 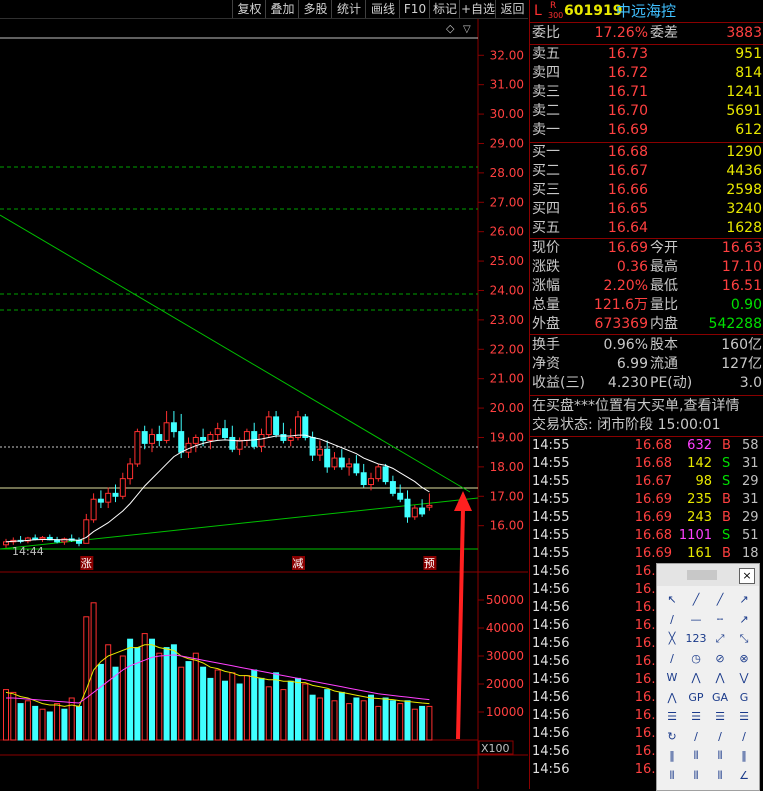 What do you see at coordinates (672, 716) in the screenshot?
I see `draw-tool-24-icon: ☰` at bounding box center [672, 716].